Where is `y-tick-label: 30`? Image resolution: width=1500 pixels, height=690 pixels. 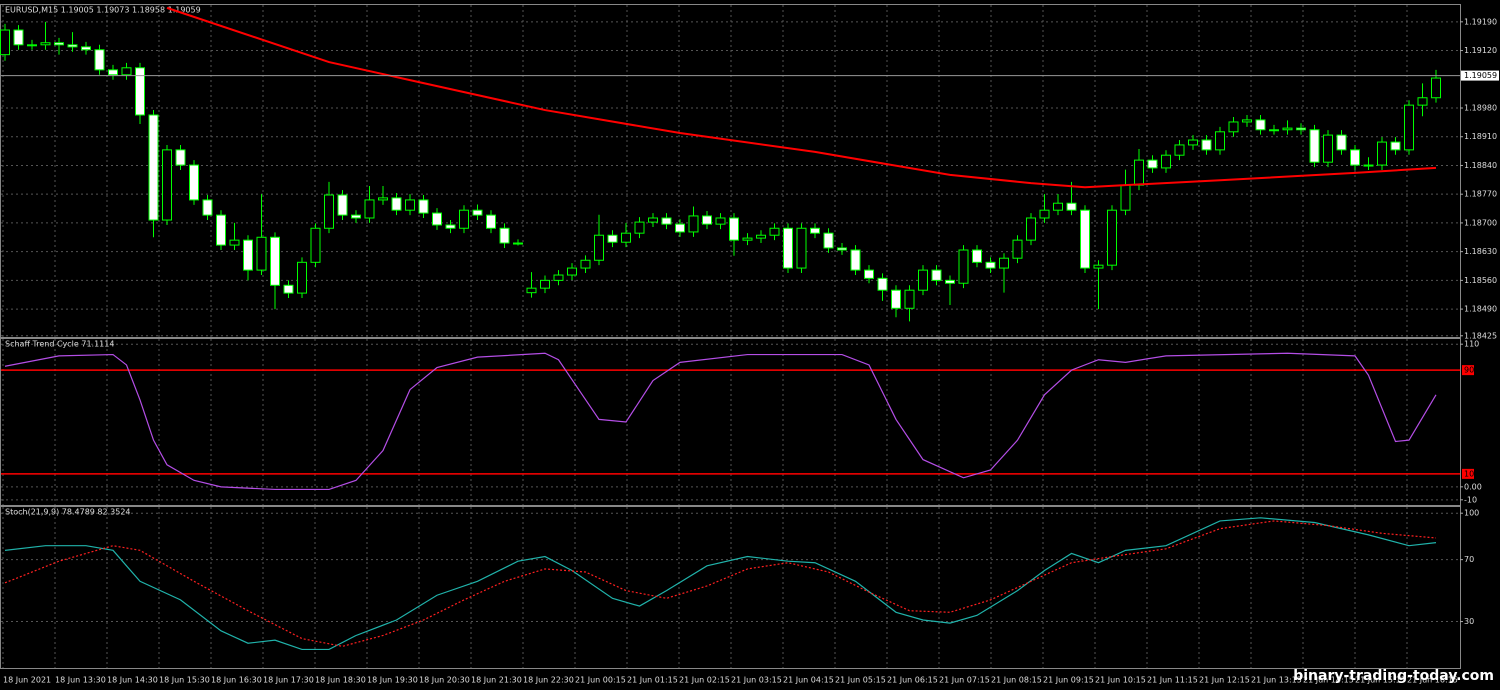
y-tick-label: 30 is located at coordinates (1469, 621).